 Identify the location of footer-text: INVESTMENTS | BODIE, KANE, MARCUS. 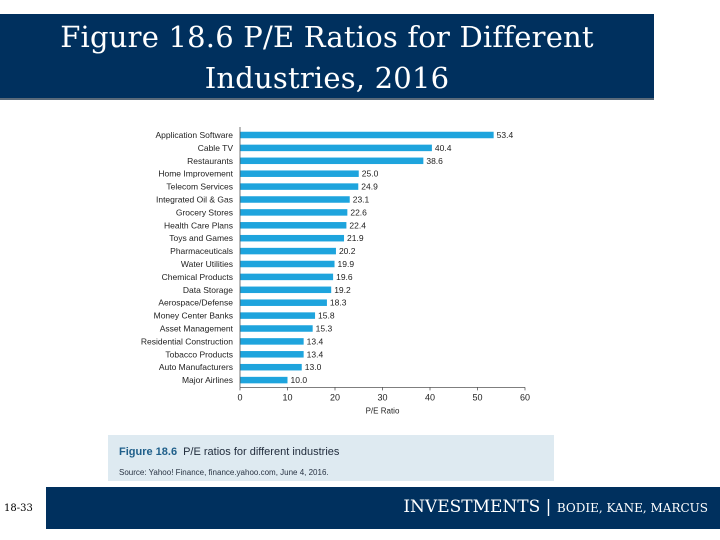
(555, 507).